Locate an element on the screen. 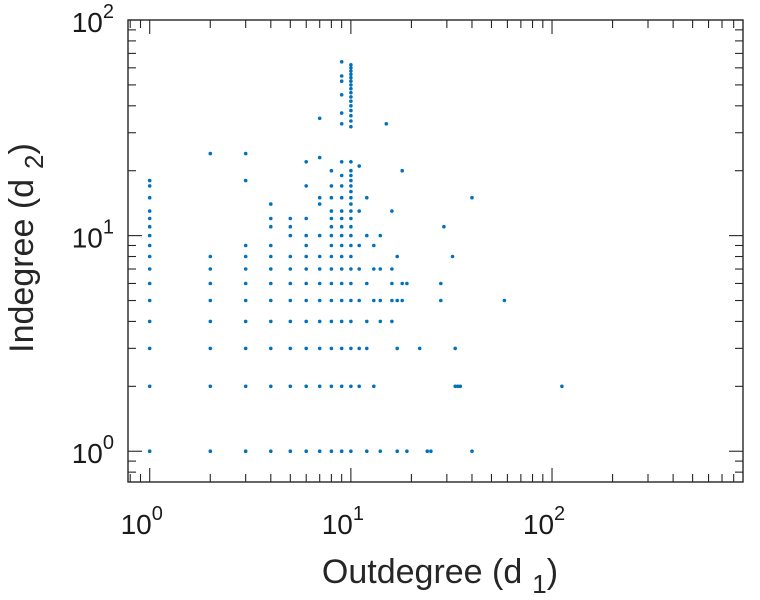  y-axis-label-subscript: 2 is located at coordinates (34, 161).